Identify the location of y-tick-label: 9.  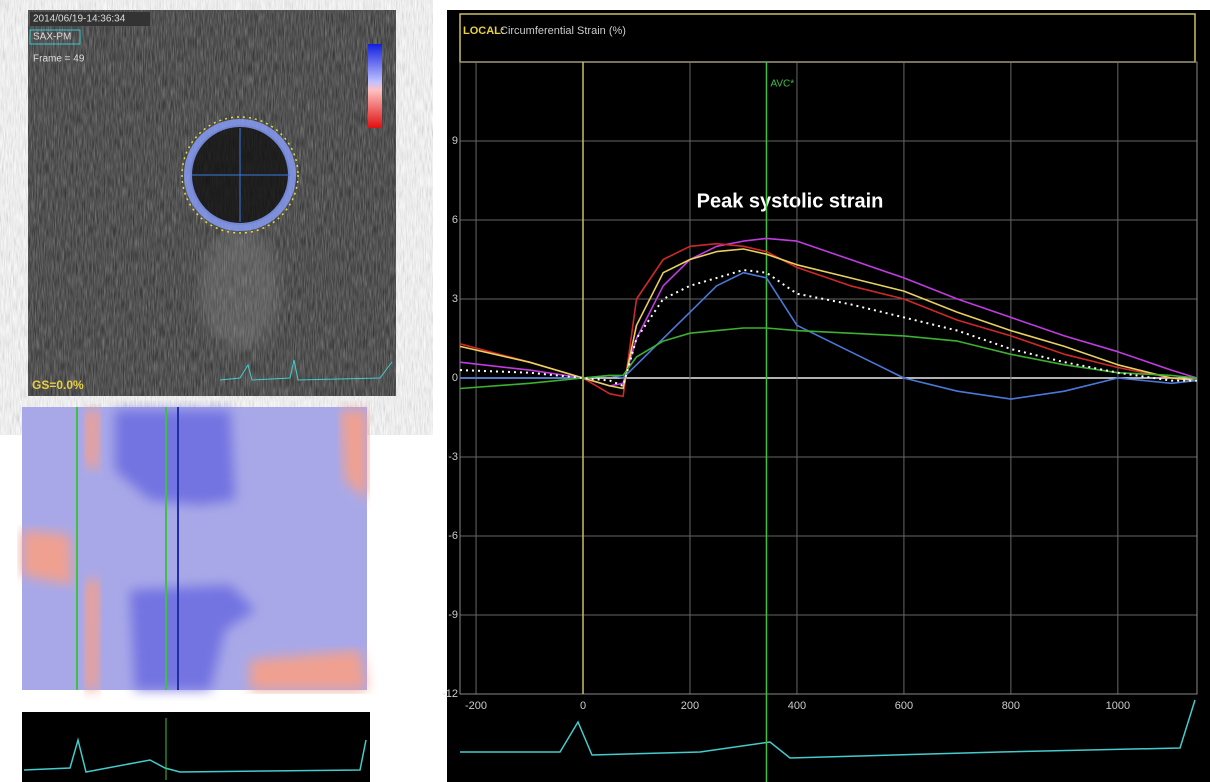
(455, 141).